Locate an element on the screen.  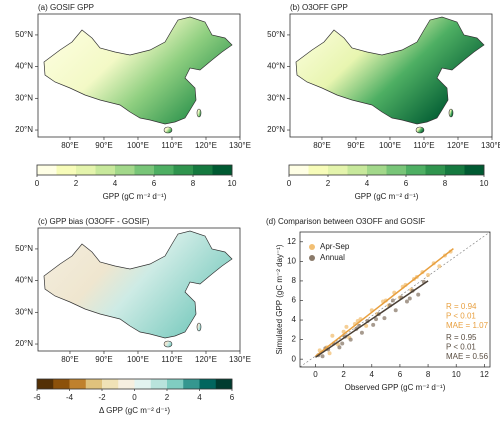
stat-text: R = 0.94 is located at coordinates (461, 306).